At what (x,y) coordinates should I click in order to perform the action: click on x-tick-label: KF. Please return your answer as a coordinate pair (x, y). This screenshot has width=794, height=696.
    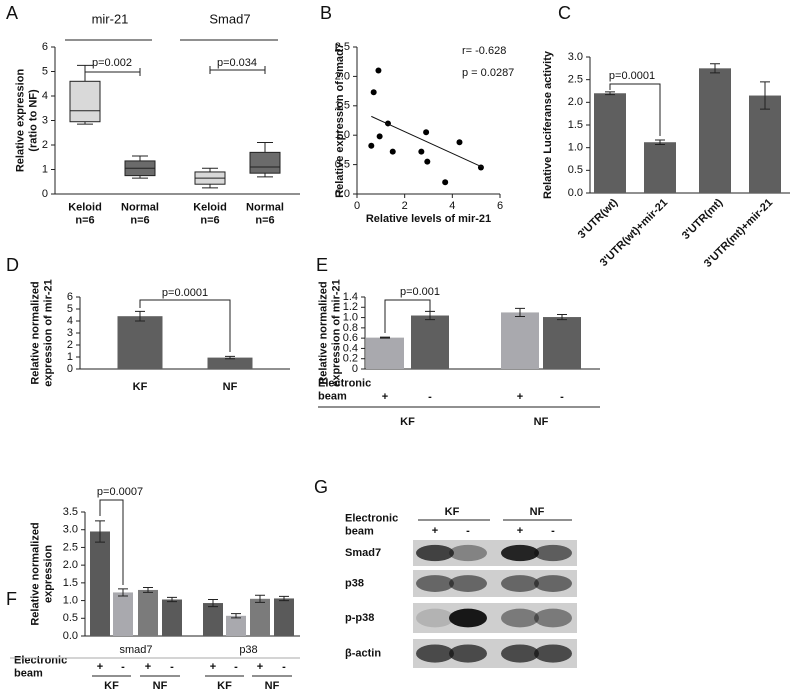
    Looking at the image, I should click on (140, 387).